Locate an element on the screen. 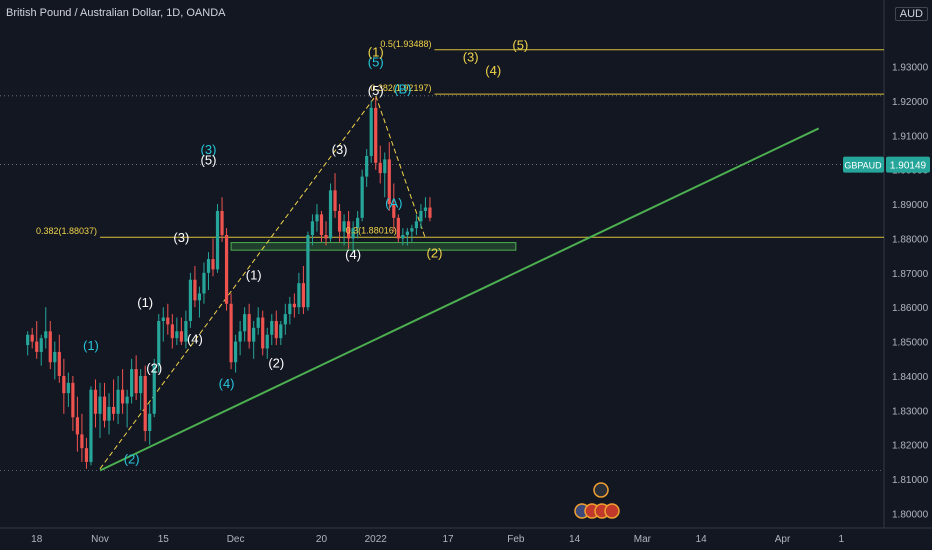 The width and height of the screenshot is (932, 550). price-tick-label: 1.80000 is located at coordinates (910, 514).